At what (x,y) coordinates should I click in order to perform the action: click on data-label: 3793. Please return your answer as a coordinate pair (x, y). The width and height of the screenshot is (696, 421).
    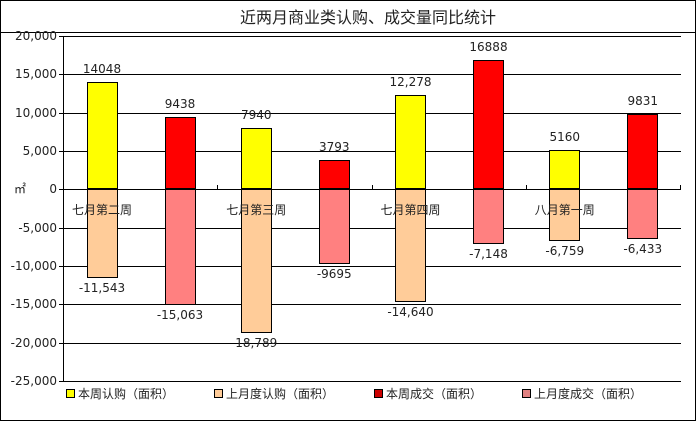
    Looking at the image, I should click on (334, 147).